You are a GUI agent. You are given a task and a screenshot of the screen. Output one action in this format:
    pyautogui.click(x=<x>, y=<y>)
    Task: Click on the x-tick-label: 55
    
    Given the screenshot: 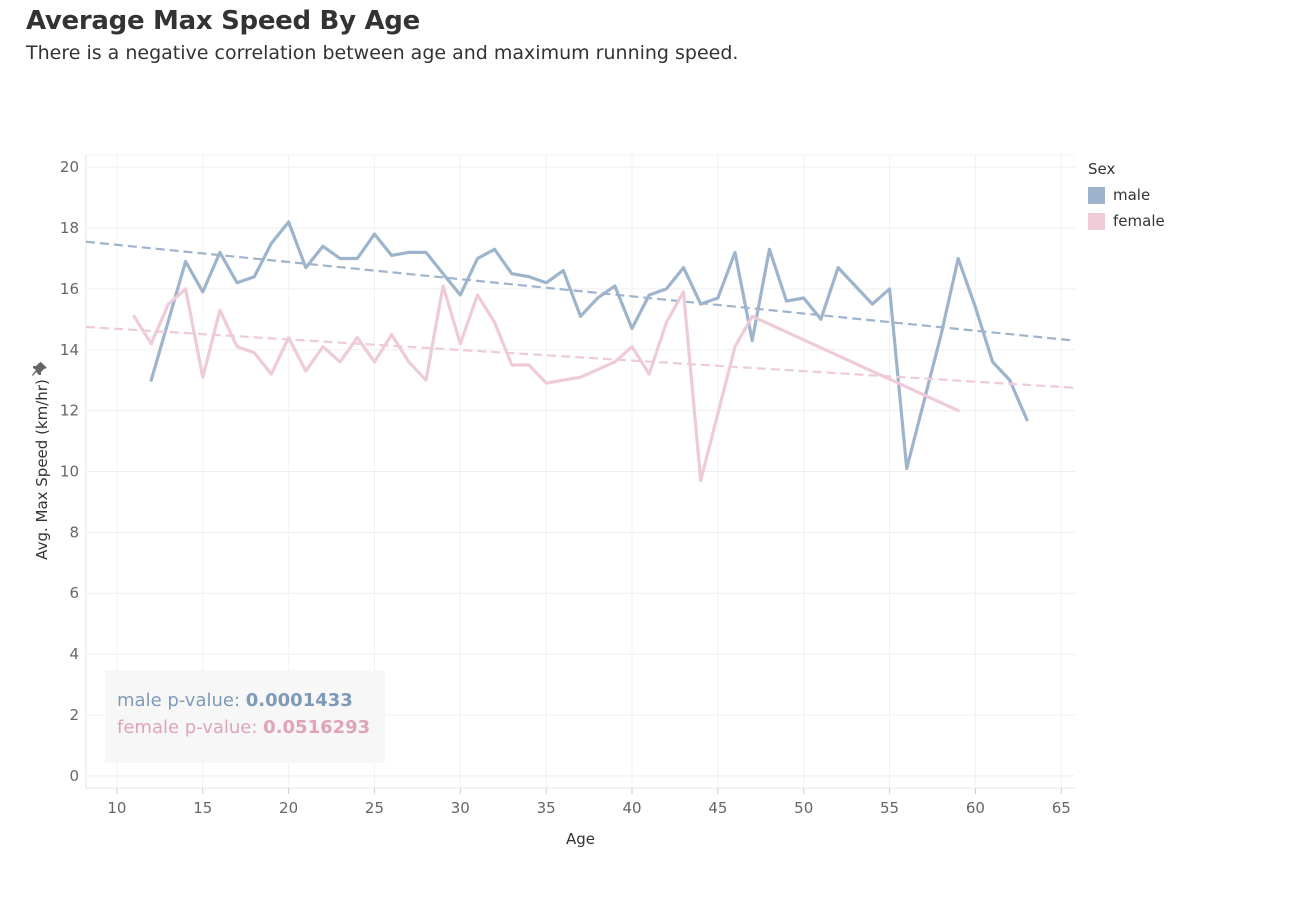 What is the action you would take?
    pyautogui.click(x=889, y=808)
    